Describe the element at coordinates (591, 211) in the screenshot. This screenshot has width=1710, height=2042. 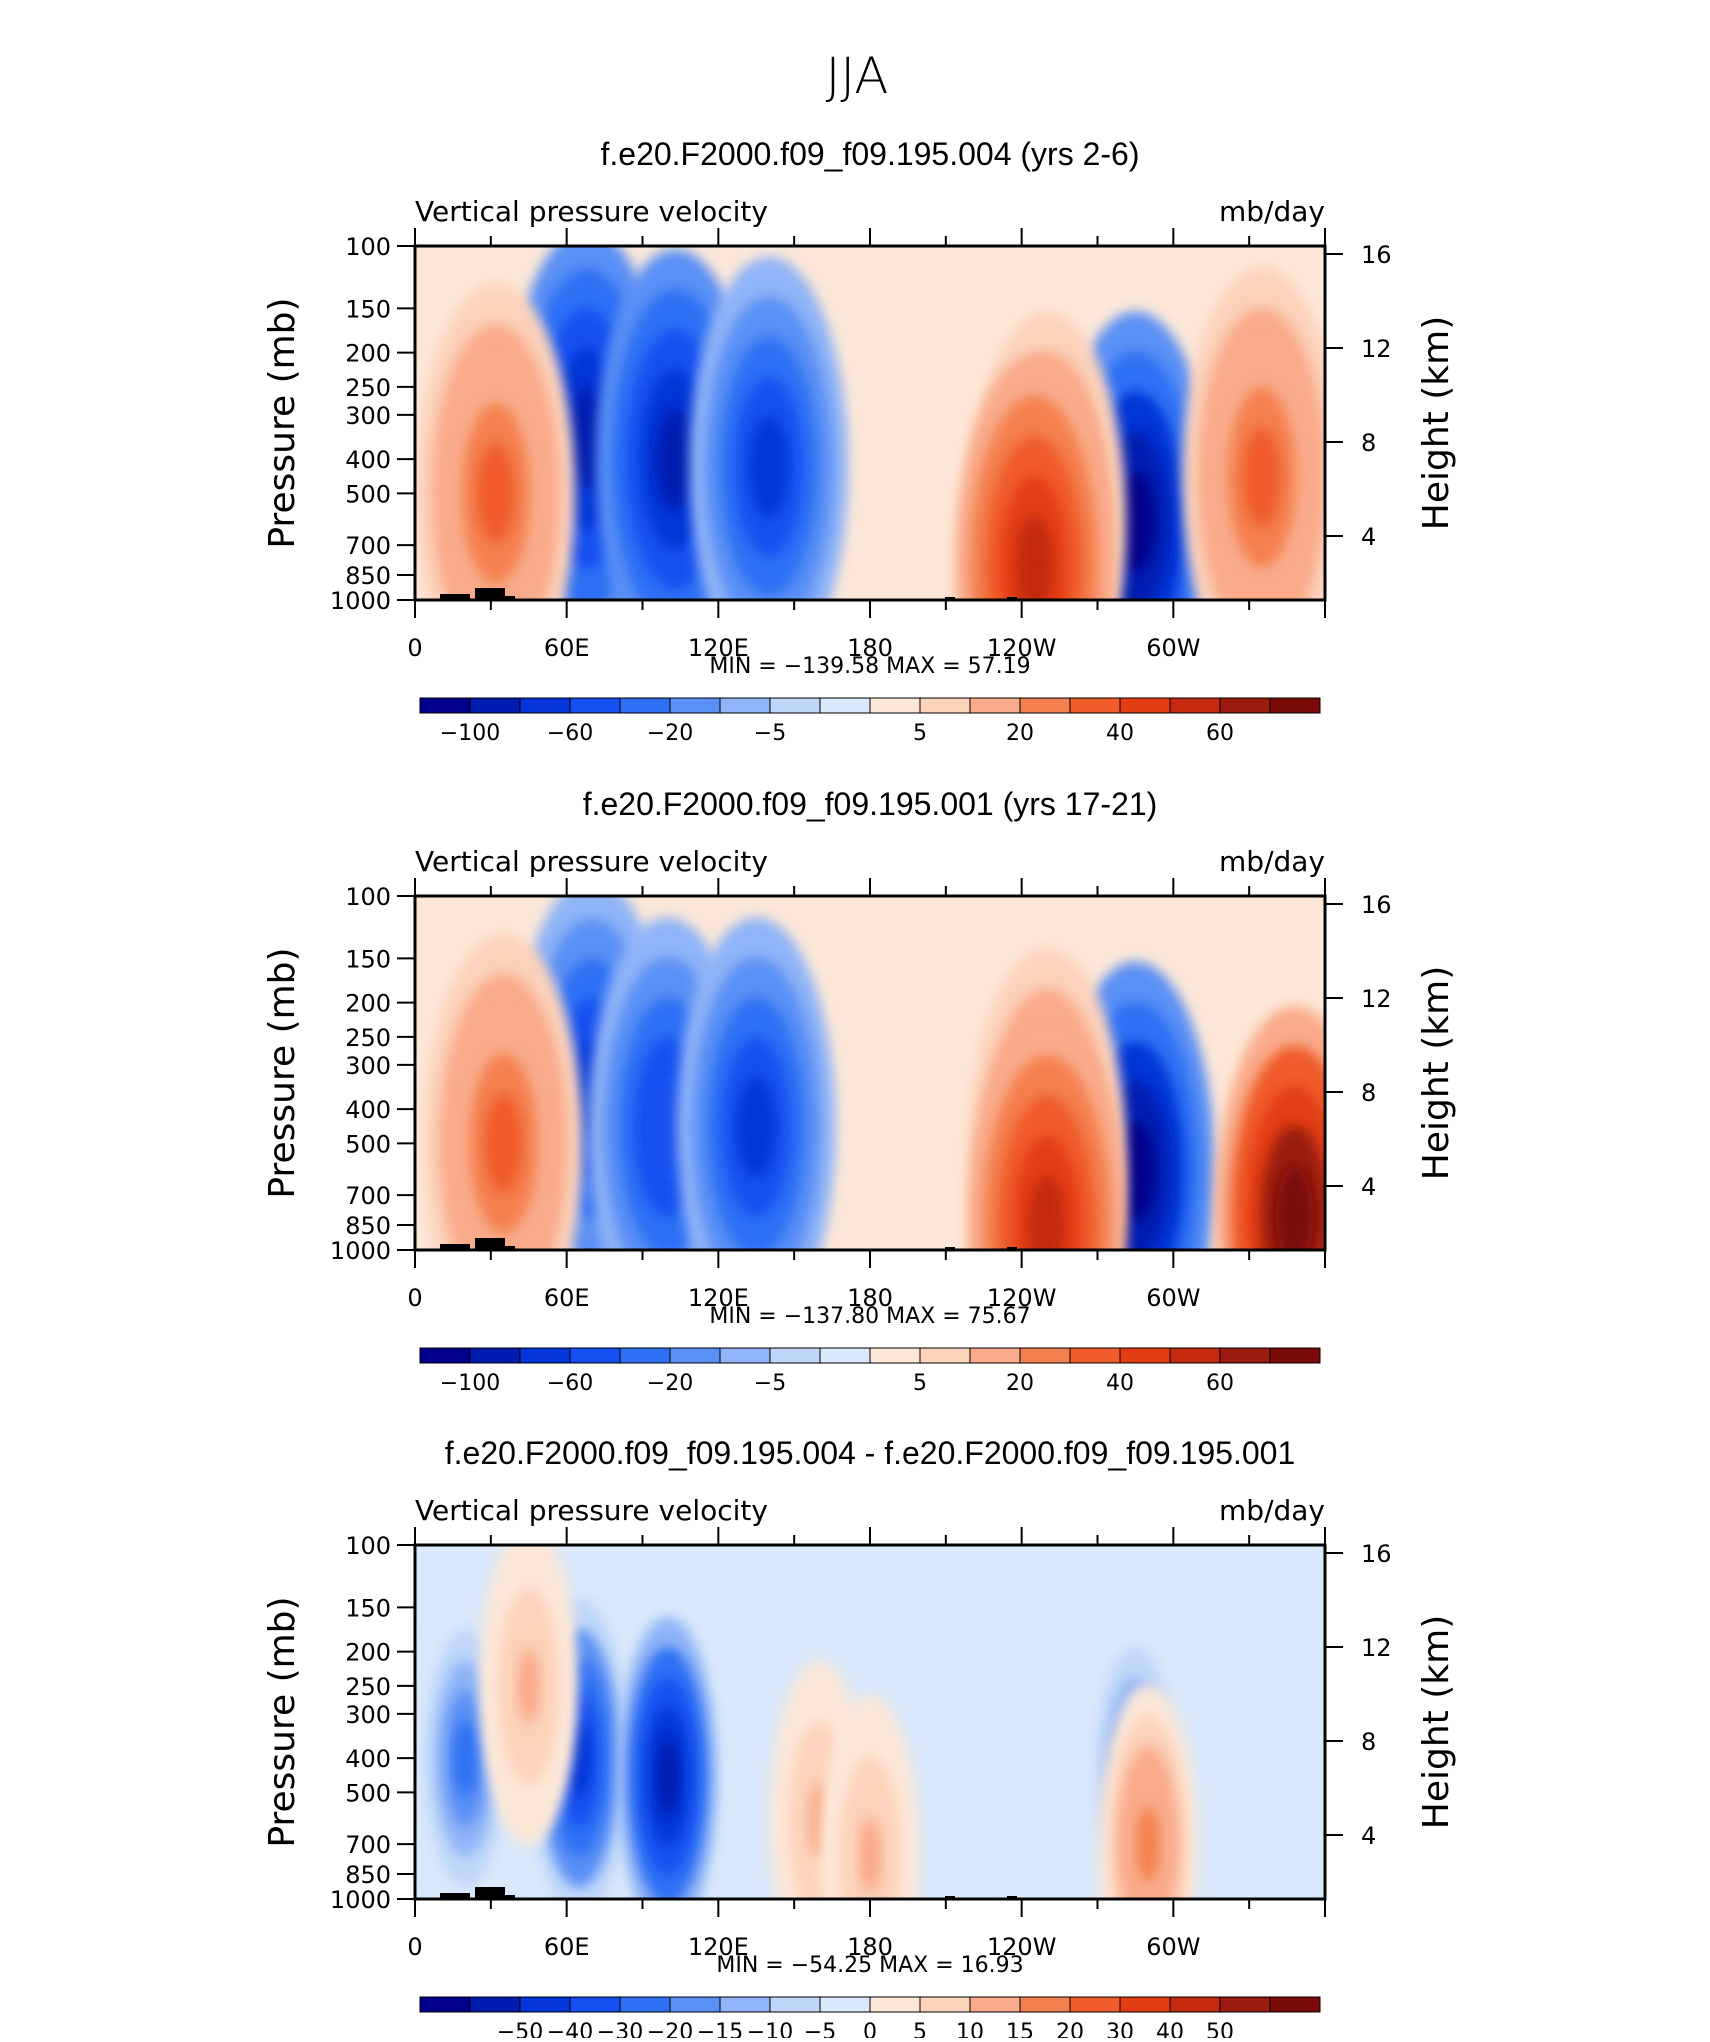
I see `left-string: Vertical pressure velocity` at that location.